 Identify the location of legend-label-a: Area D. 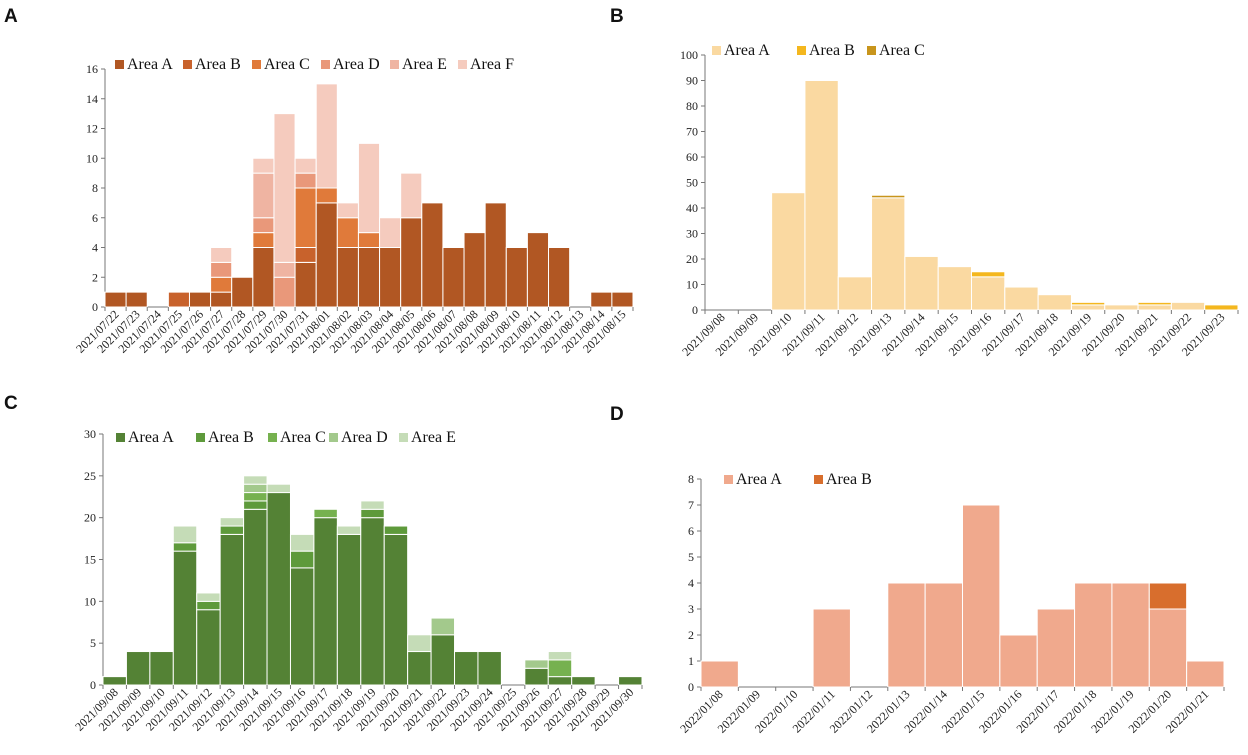
(356, 64).